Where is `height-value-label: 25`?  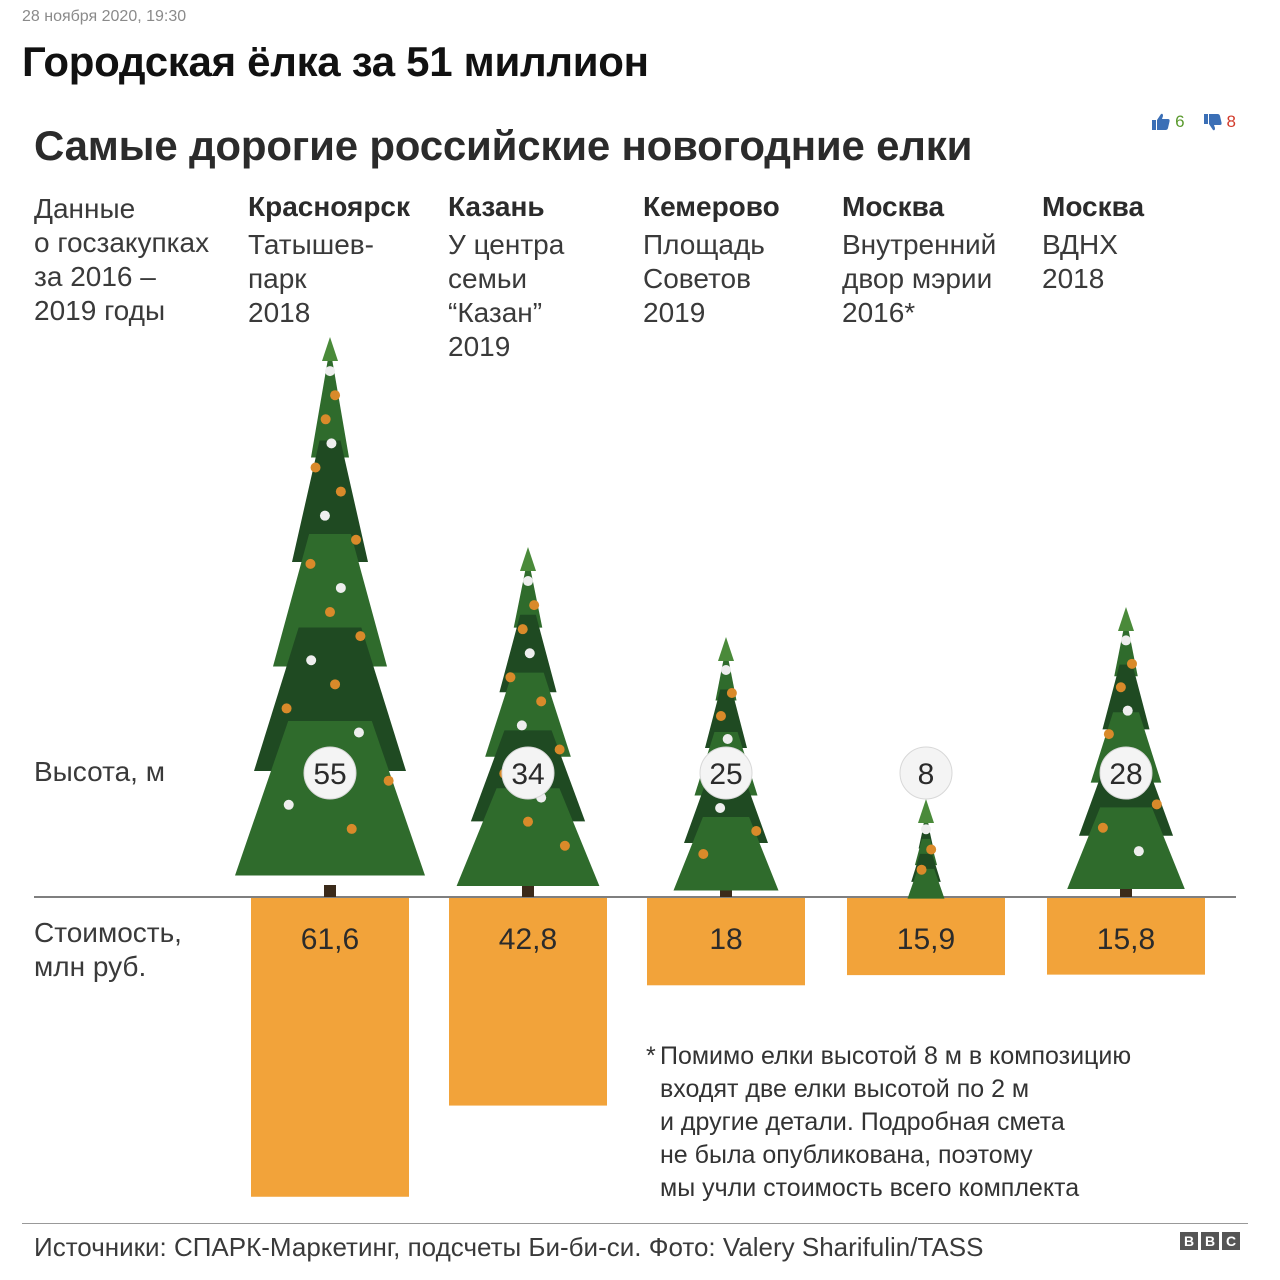 height-value-label: 25 is located at coordinates (725, 774).